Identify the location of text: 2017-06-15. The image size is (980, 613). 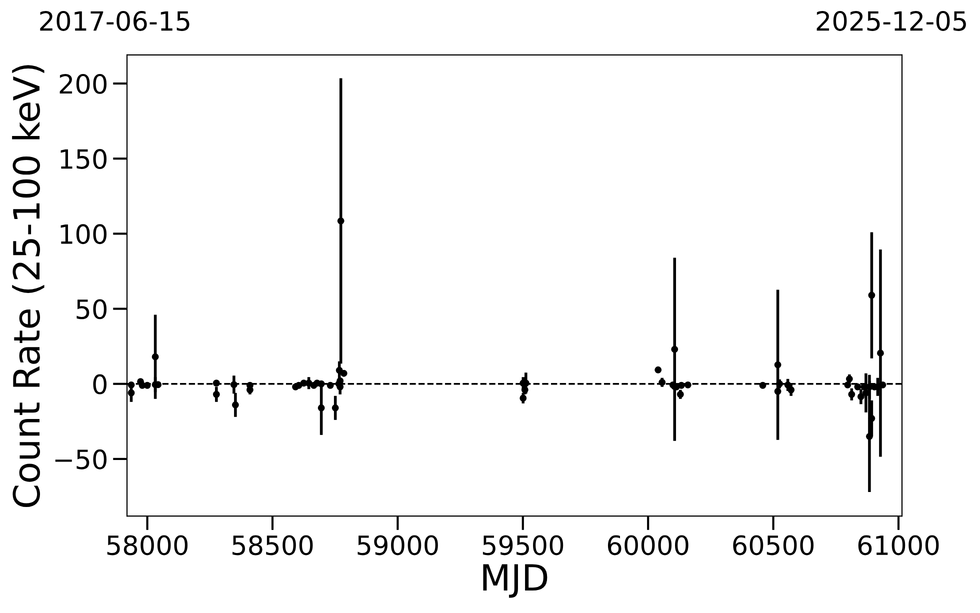
(115, 20).